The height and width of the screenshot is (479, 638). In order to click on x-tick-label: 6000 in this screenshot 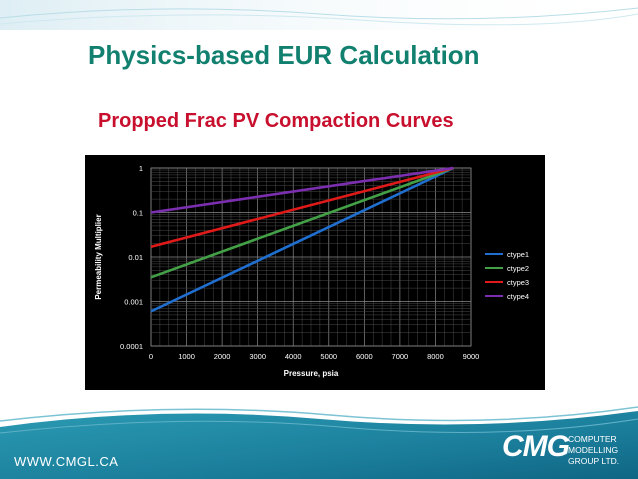, I will do `click(364, 356)`.